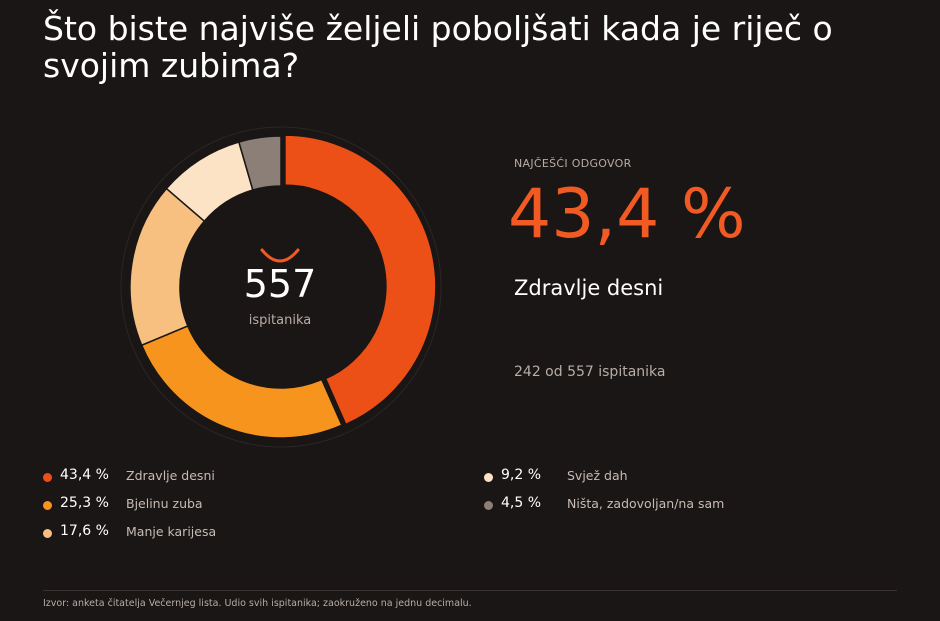 Image resolution: width=940 pixels, height=621 pixels. What do you see at coordinates (84, 503) in the screenshot?
I see `legend-value: 25,3 %` at bounding box center [84, 503].